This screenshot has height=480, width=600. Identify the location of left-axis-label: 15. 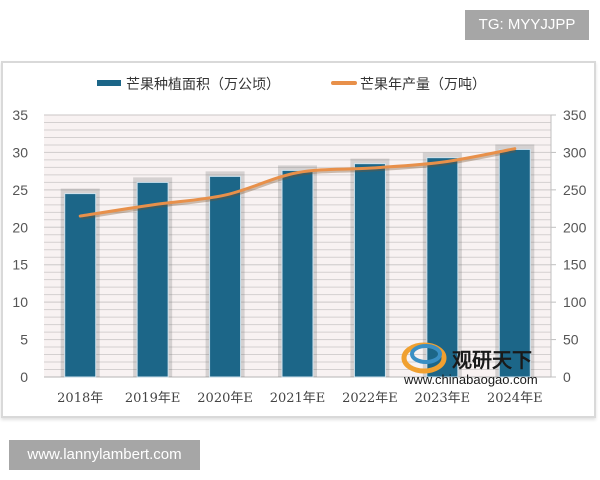
(20, 265).